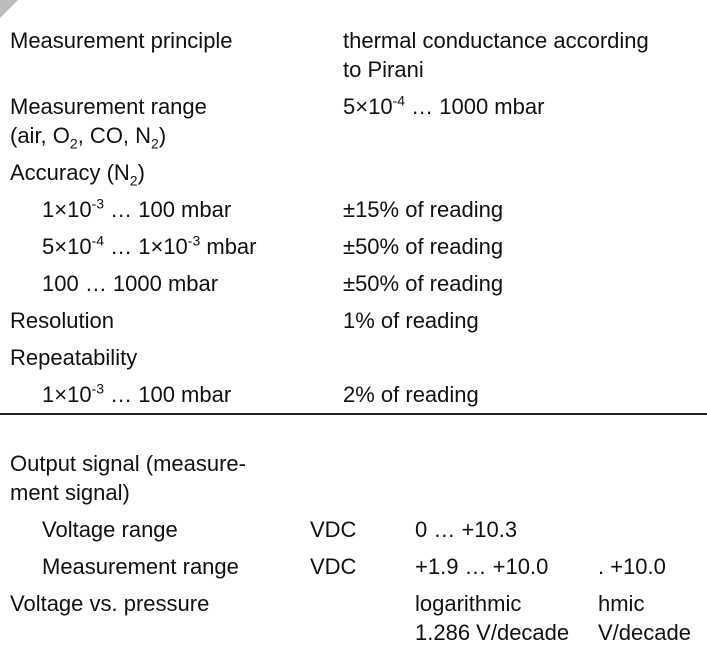  I want to click on spec-row: Measurement range VDC +1.9 … +10.0 . +10.0, so click(353, 570).